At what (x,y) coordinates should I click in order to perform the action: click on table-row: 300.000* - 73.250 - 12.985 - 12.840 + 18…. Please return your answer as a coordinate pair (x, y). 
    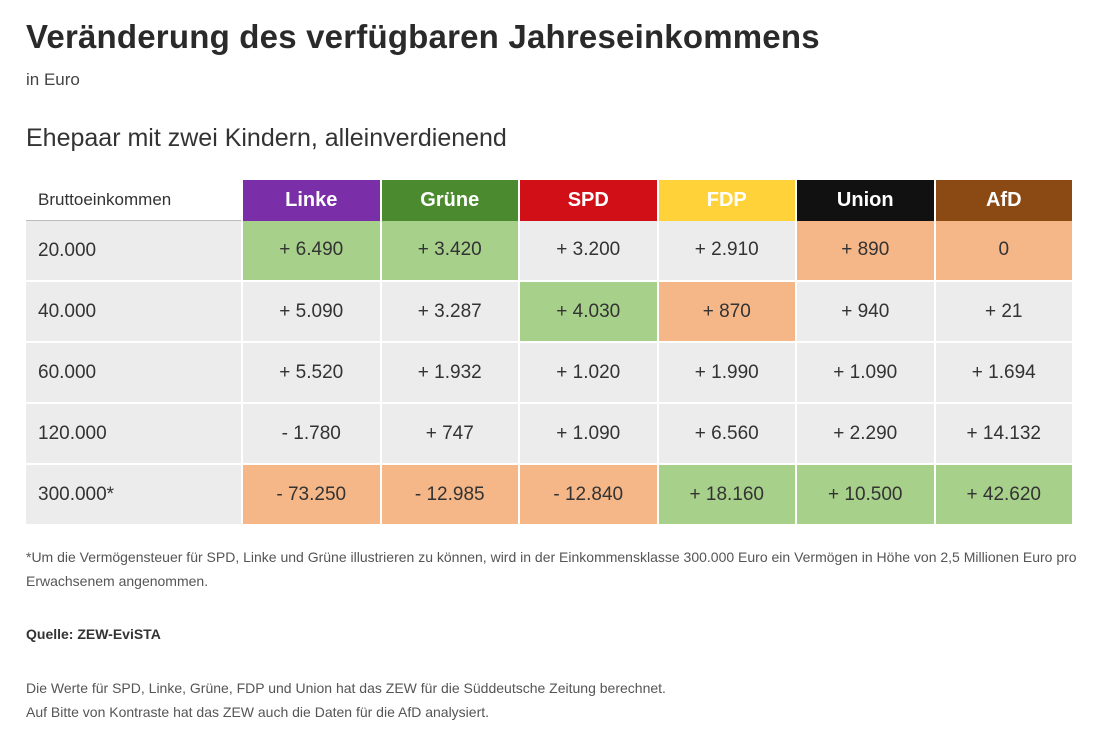
    Looking at the image, I should click on (550, 495).